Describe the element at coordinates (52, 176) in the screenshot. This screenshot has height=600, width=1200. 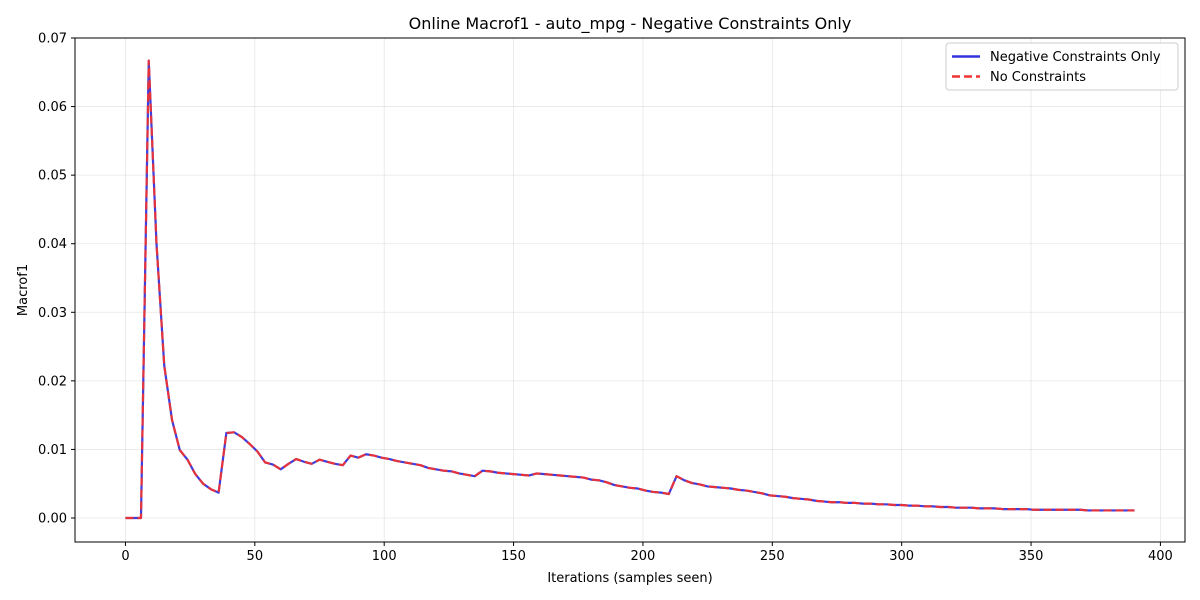
I see `y-tick-label: 0.05` at that location.